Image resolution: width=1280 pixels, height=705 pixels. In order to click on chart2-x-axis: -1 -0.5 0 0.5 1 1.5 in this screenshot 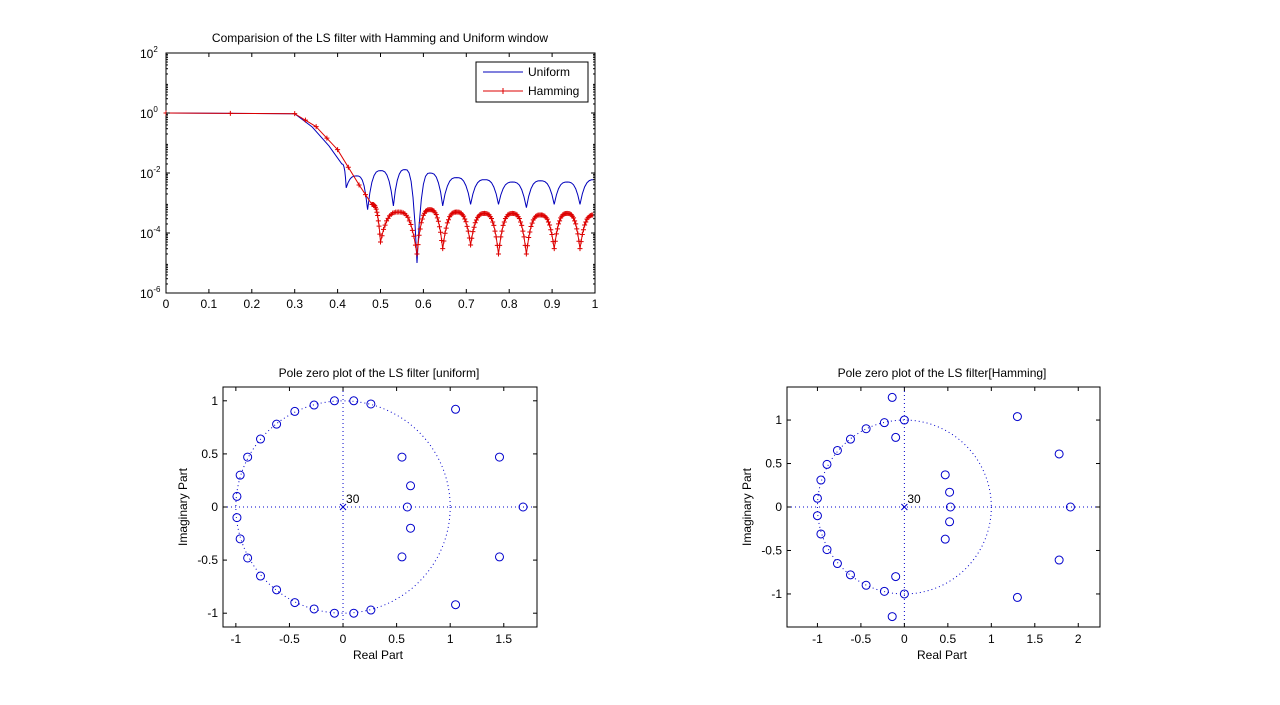, I will do `click(371, 516)`.